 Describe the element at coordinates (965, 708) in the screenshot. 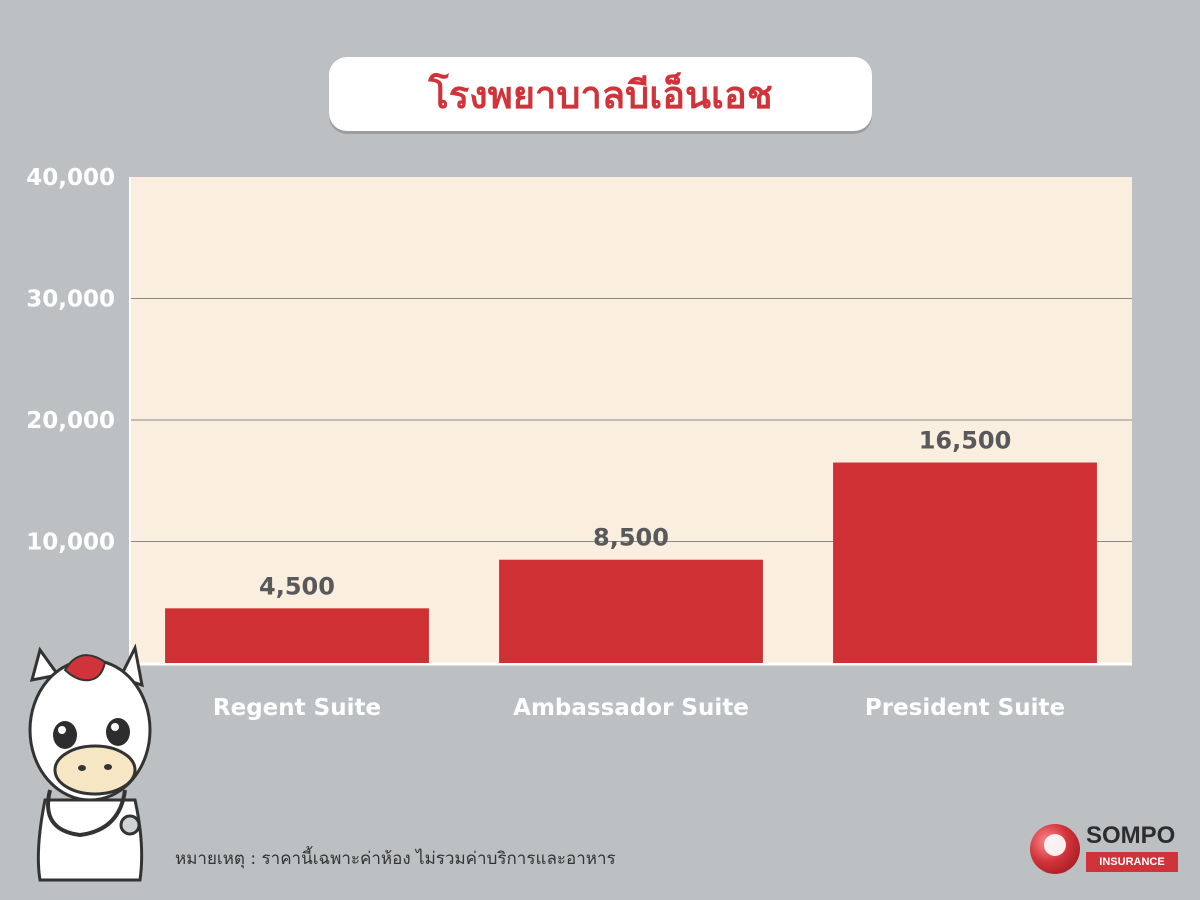

I see `x-tick-label: President Suite` at that location.